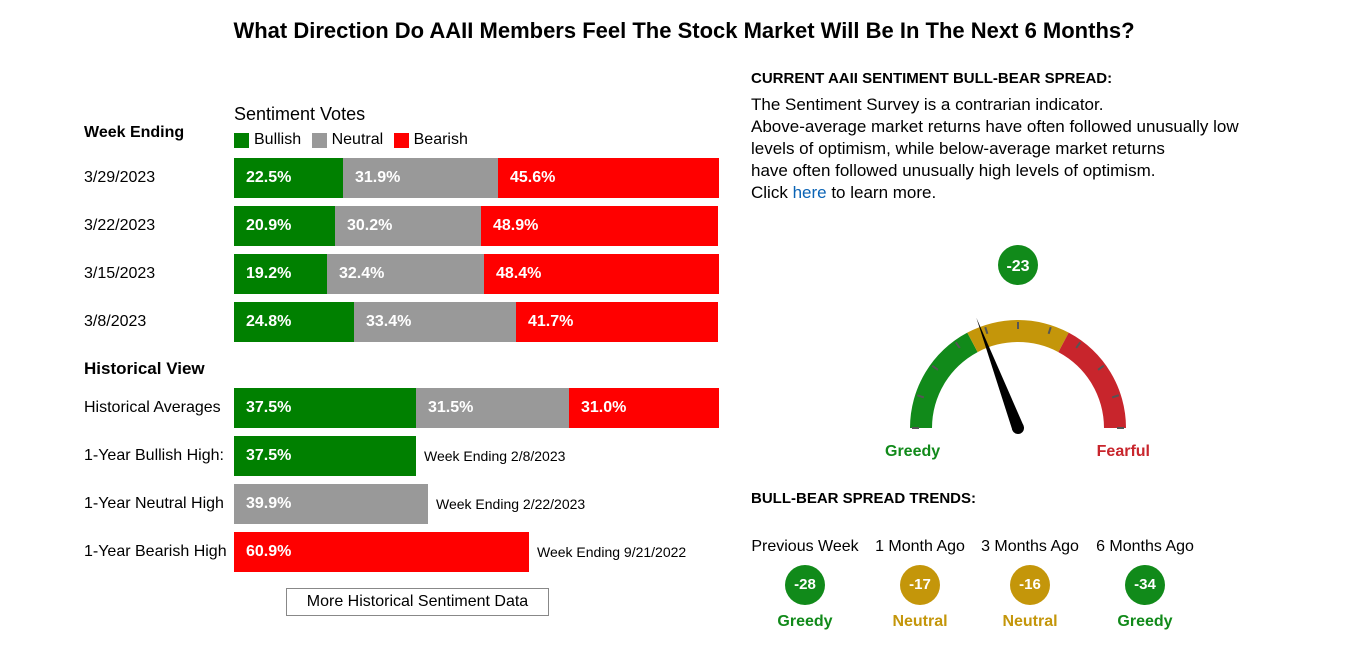 The image size is (1350, 662). What do you see at coordinates (357, 139) in the screenshot?
I see `legend-neutral-label: Neutral` at bounding box center [357, 139].